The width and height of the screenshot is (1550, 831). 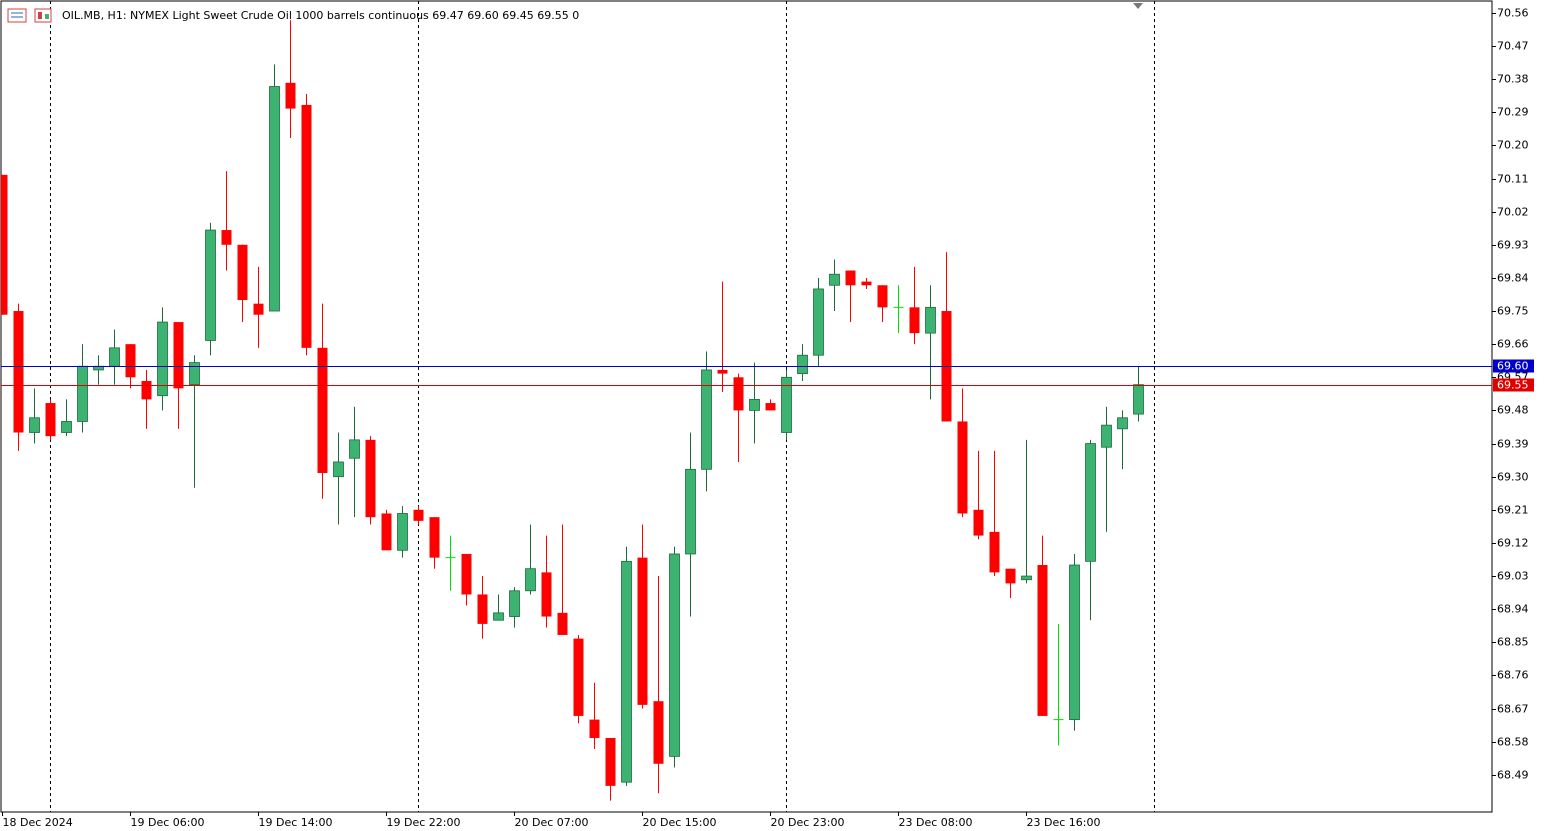 I want to click on price-label: 69.60, so click(x=1513, y=366).